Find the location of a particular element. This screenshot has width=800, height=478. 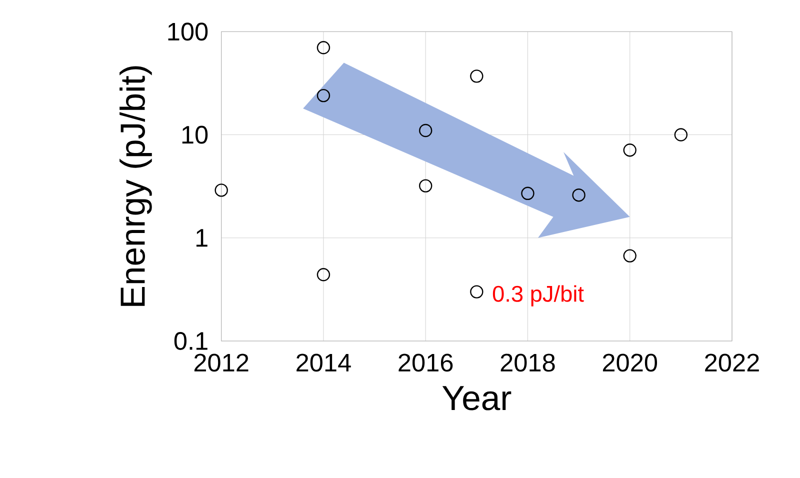

x-axis-title: Year is located at coordinates (477, 398).